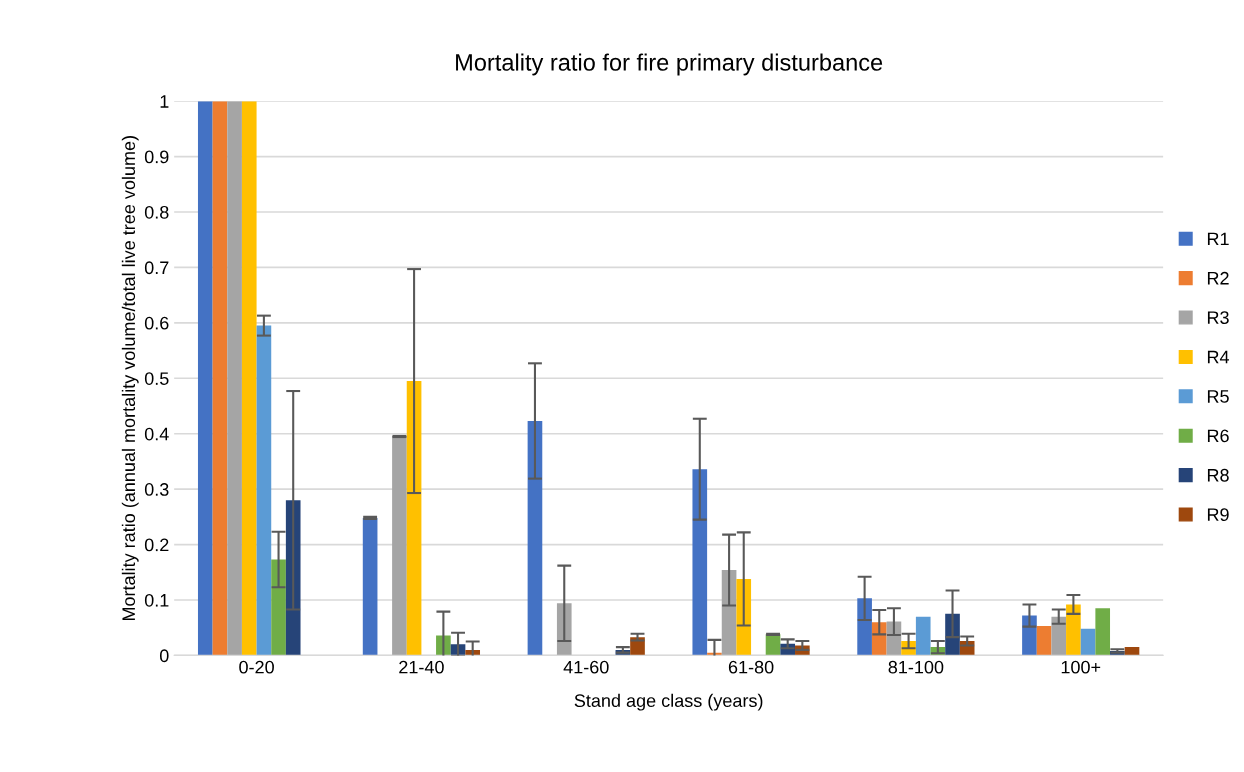 The image size is (1244, 772). Describe the element at coordinates (164, 101) in the screenshot. I see `y-tick-label: 1` at that location.